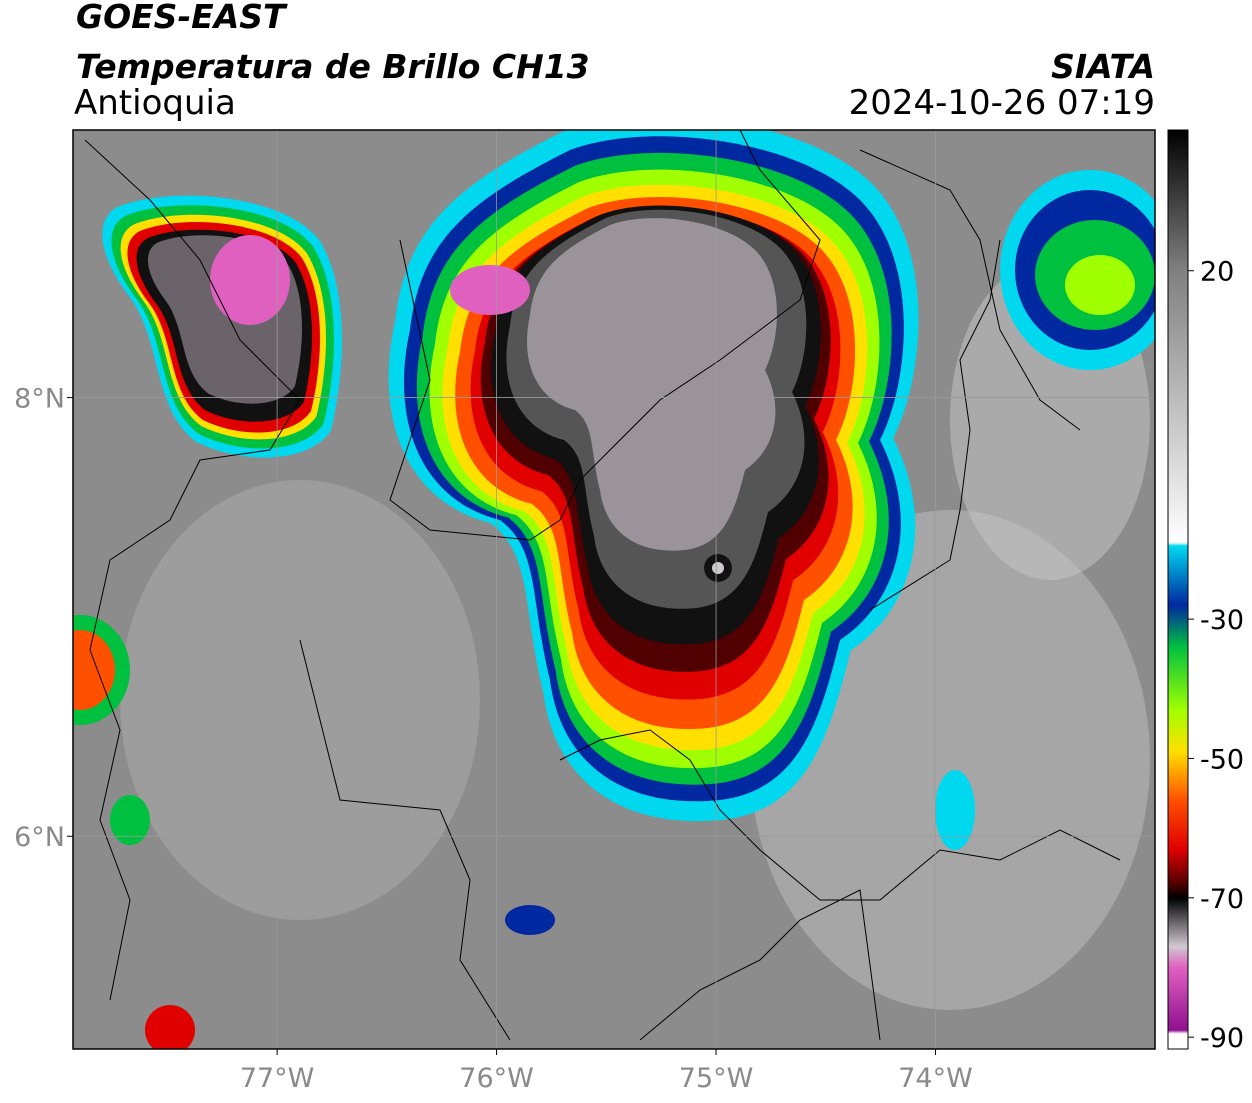  What do you see at coordinates (1222, 1038) in the screenshot?
I see `colorbar-tick-label: -90` at bounding box center [1222, 1038].